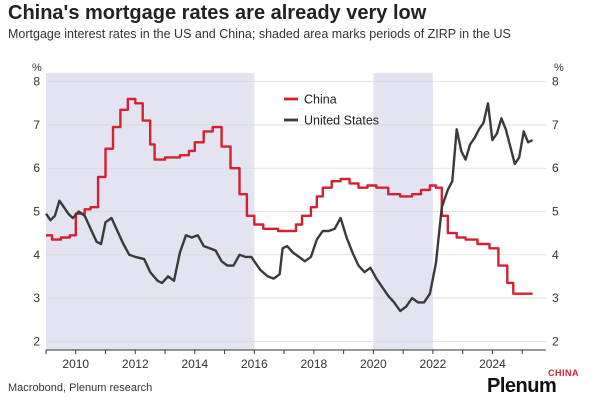 The width and height of the screenshot is (600, 403). What do you see at coordinates (492, 364) in the screenshot?
I see `x-tick-2024: 2024` at bounding box center [492, 364].